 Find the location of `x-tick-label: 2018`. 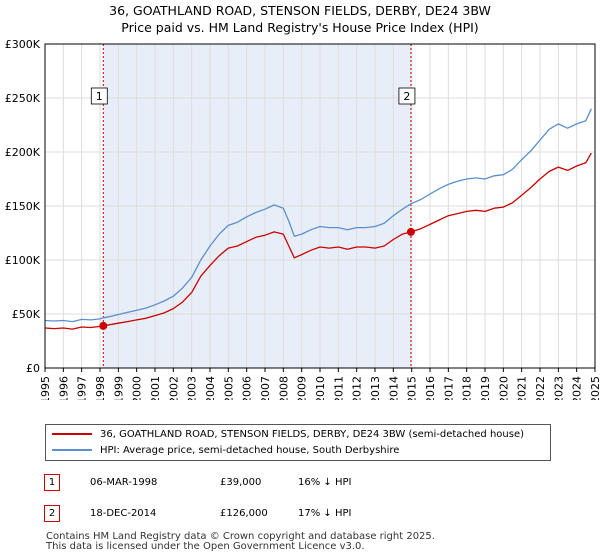

x-tick-label: 2018 is located at coordinates (467, 388).